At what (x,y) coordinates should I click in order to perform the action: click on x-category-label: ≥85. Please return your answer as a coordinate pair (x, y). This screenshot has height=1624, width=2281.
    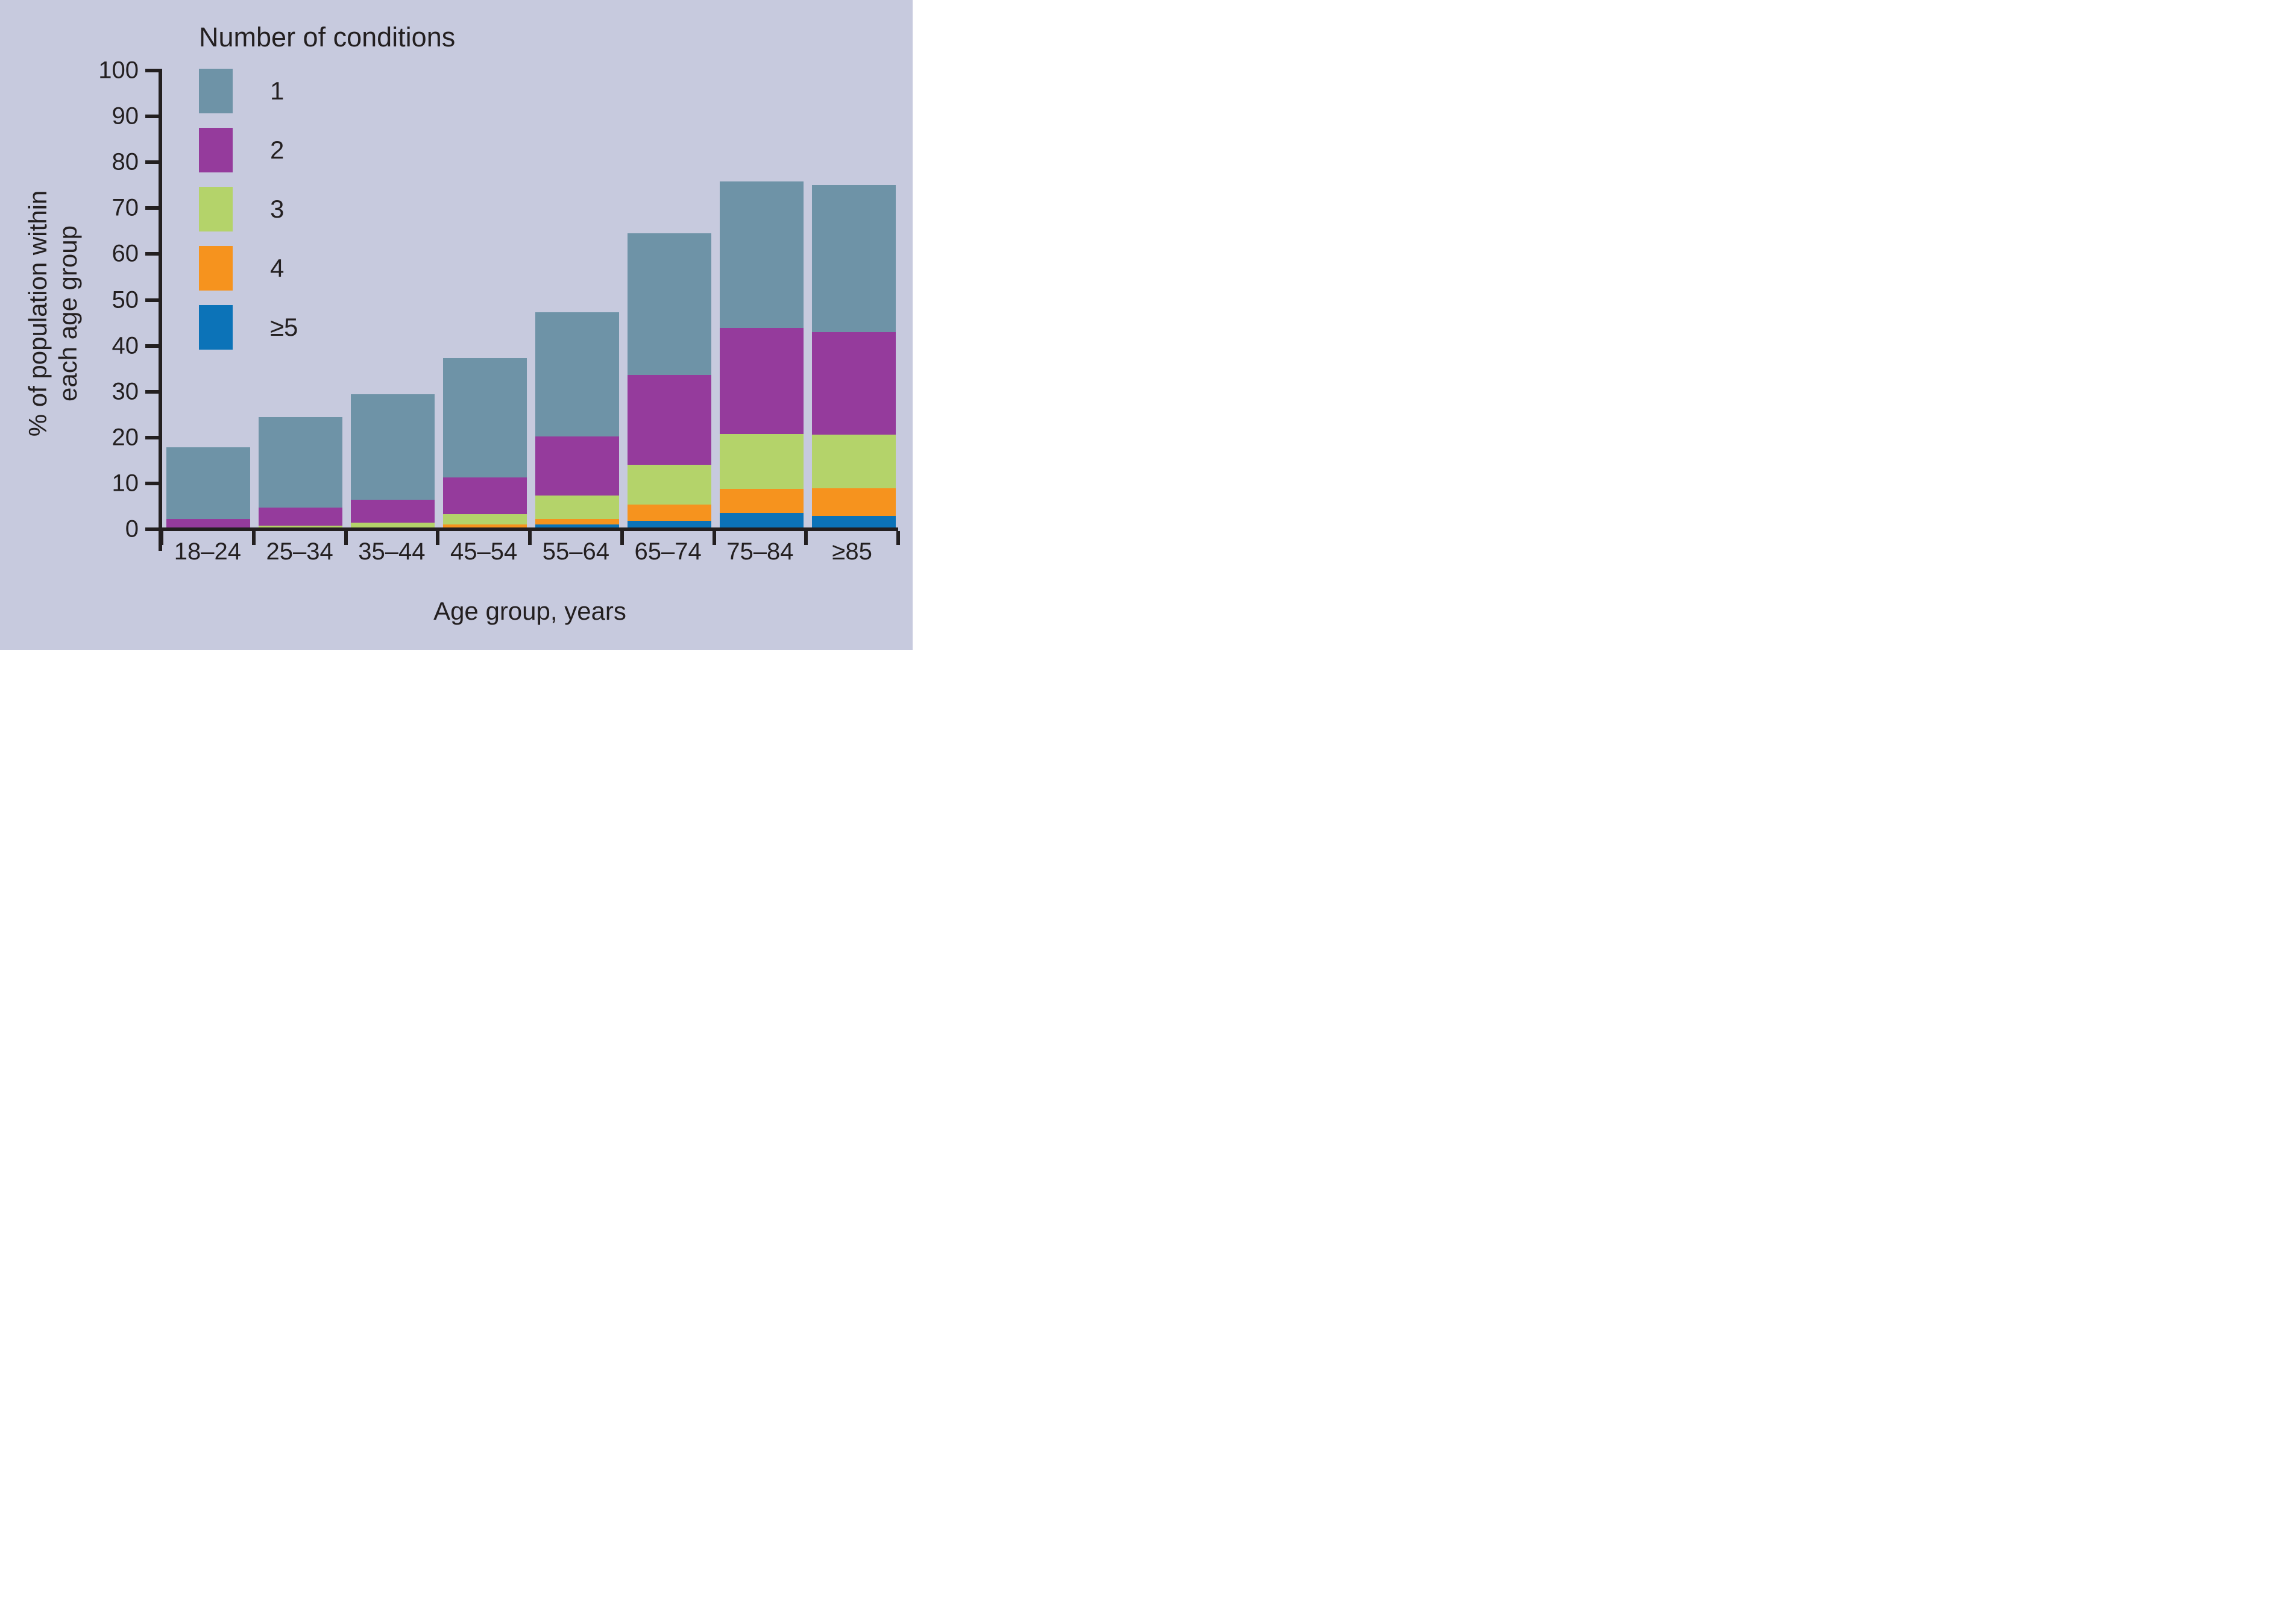
    Looking at the image, I should click on (852, 551).